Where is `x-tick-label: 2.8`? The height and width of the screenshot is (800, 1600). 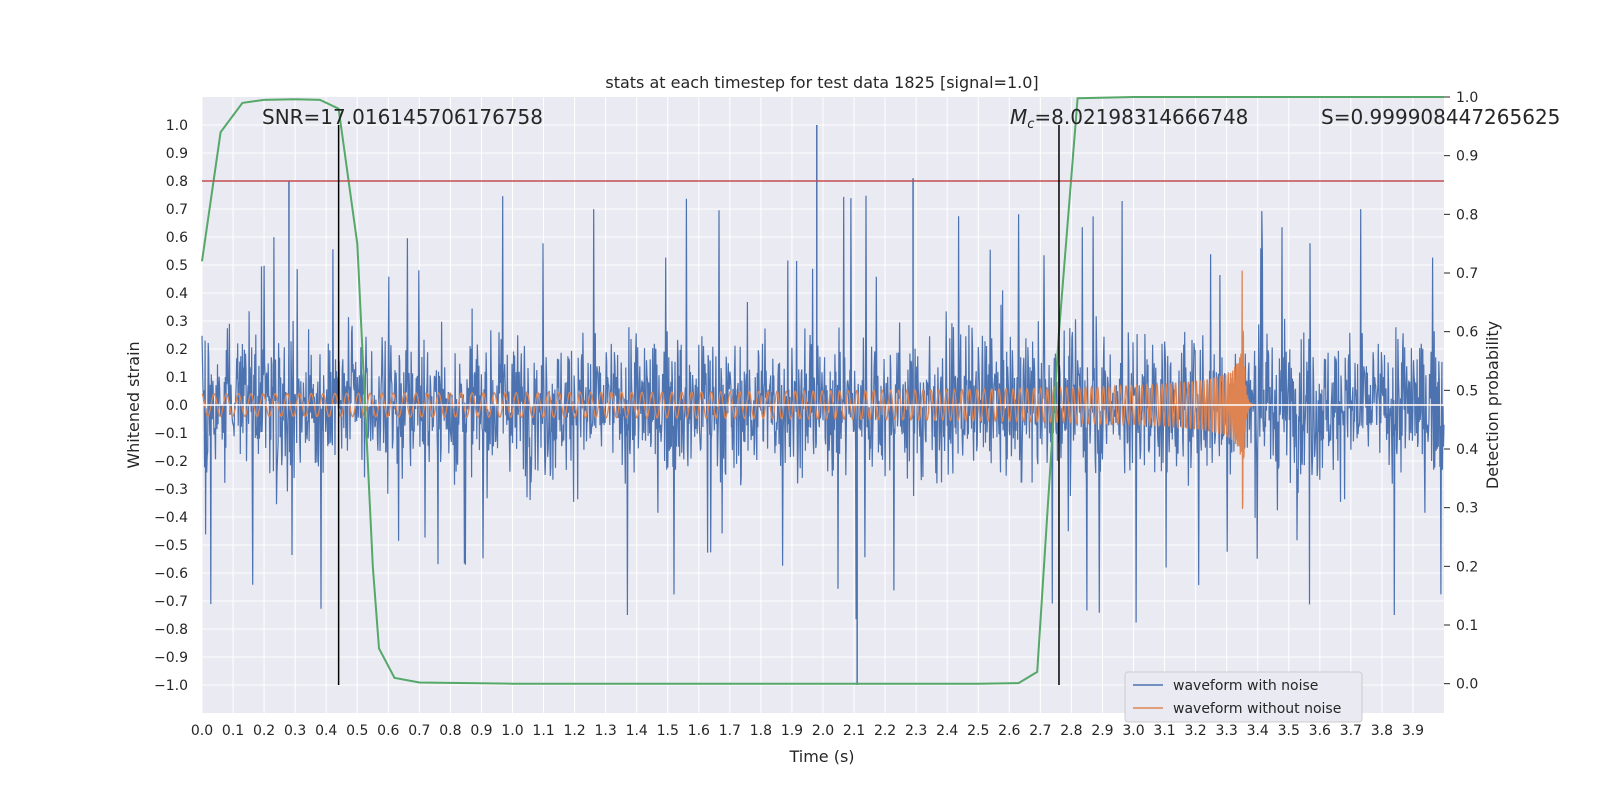
x-tick-label: 2.8 is located at coordinates (1071, 731).